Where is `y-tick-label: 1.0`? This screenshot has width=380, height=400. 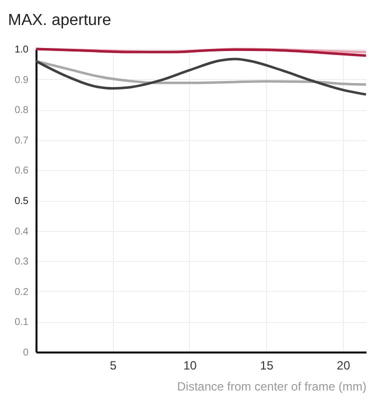 y-tick-label: 1.0 is located at coordinates (21, 50).